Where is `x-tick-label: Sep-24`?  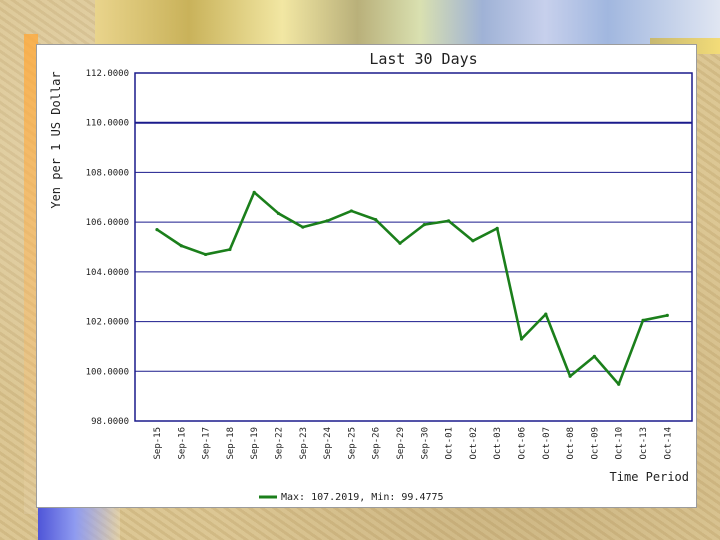 x-tick-label: Sep-24 is located at coordinates (328, 443).